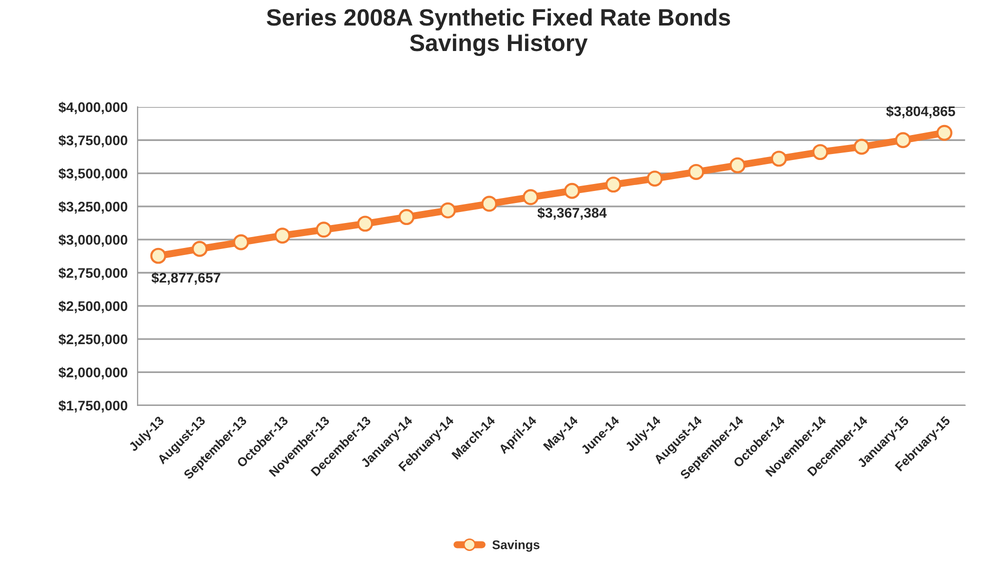  Describe the element at coordinates (93, 406) in the screenshot. I see `y-tick-label: $1,750,000` at that location.